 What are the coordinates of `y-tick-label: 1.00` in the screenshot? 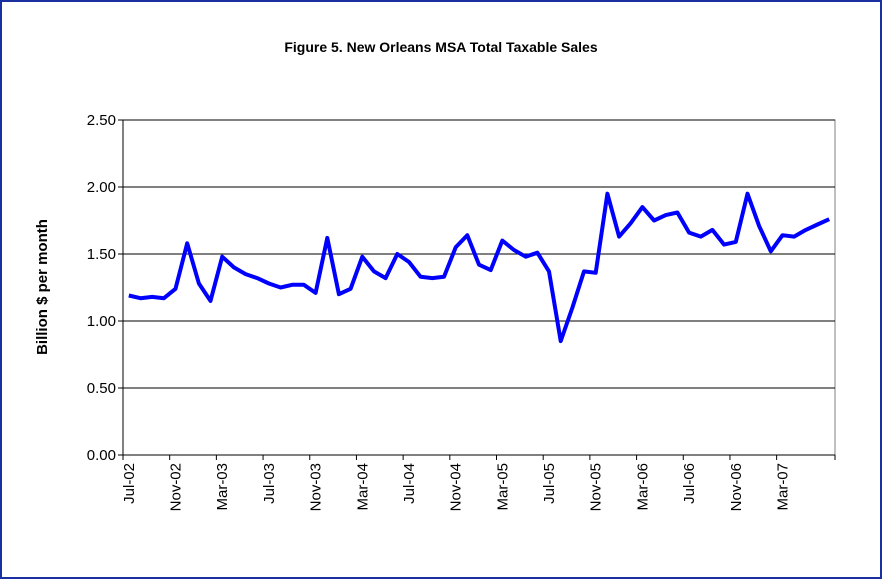 It's located at (101, 321).